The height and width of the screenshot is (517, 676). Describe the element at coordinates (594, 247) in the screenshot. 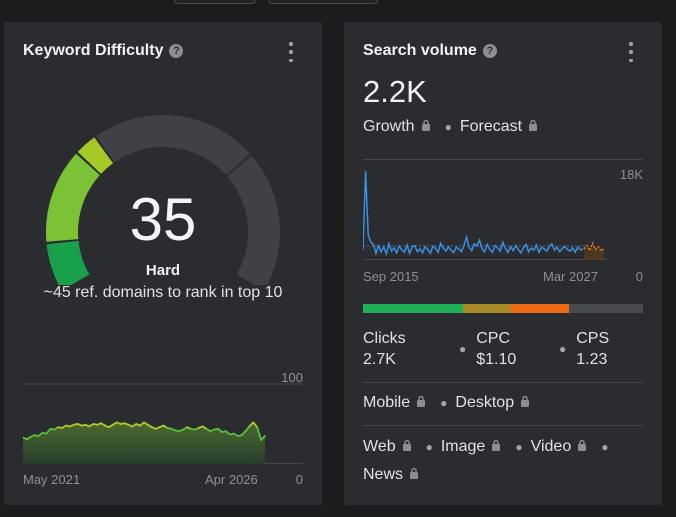

I see `sv-forecast-line` at that location.